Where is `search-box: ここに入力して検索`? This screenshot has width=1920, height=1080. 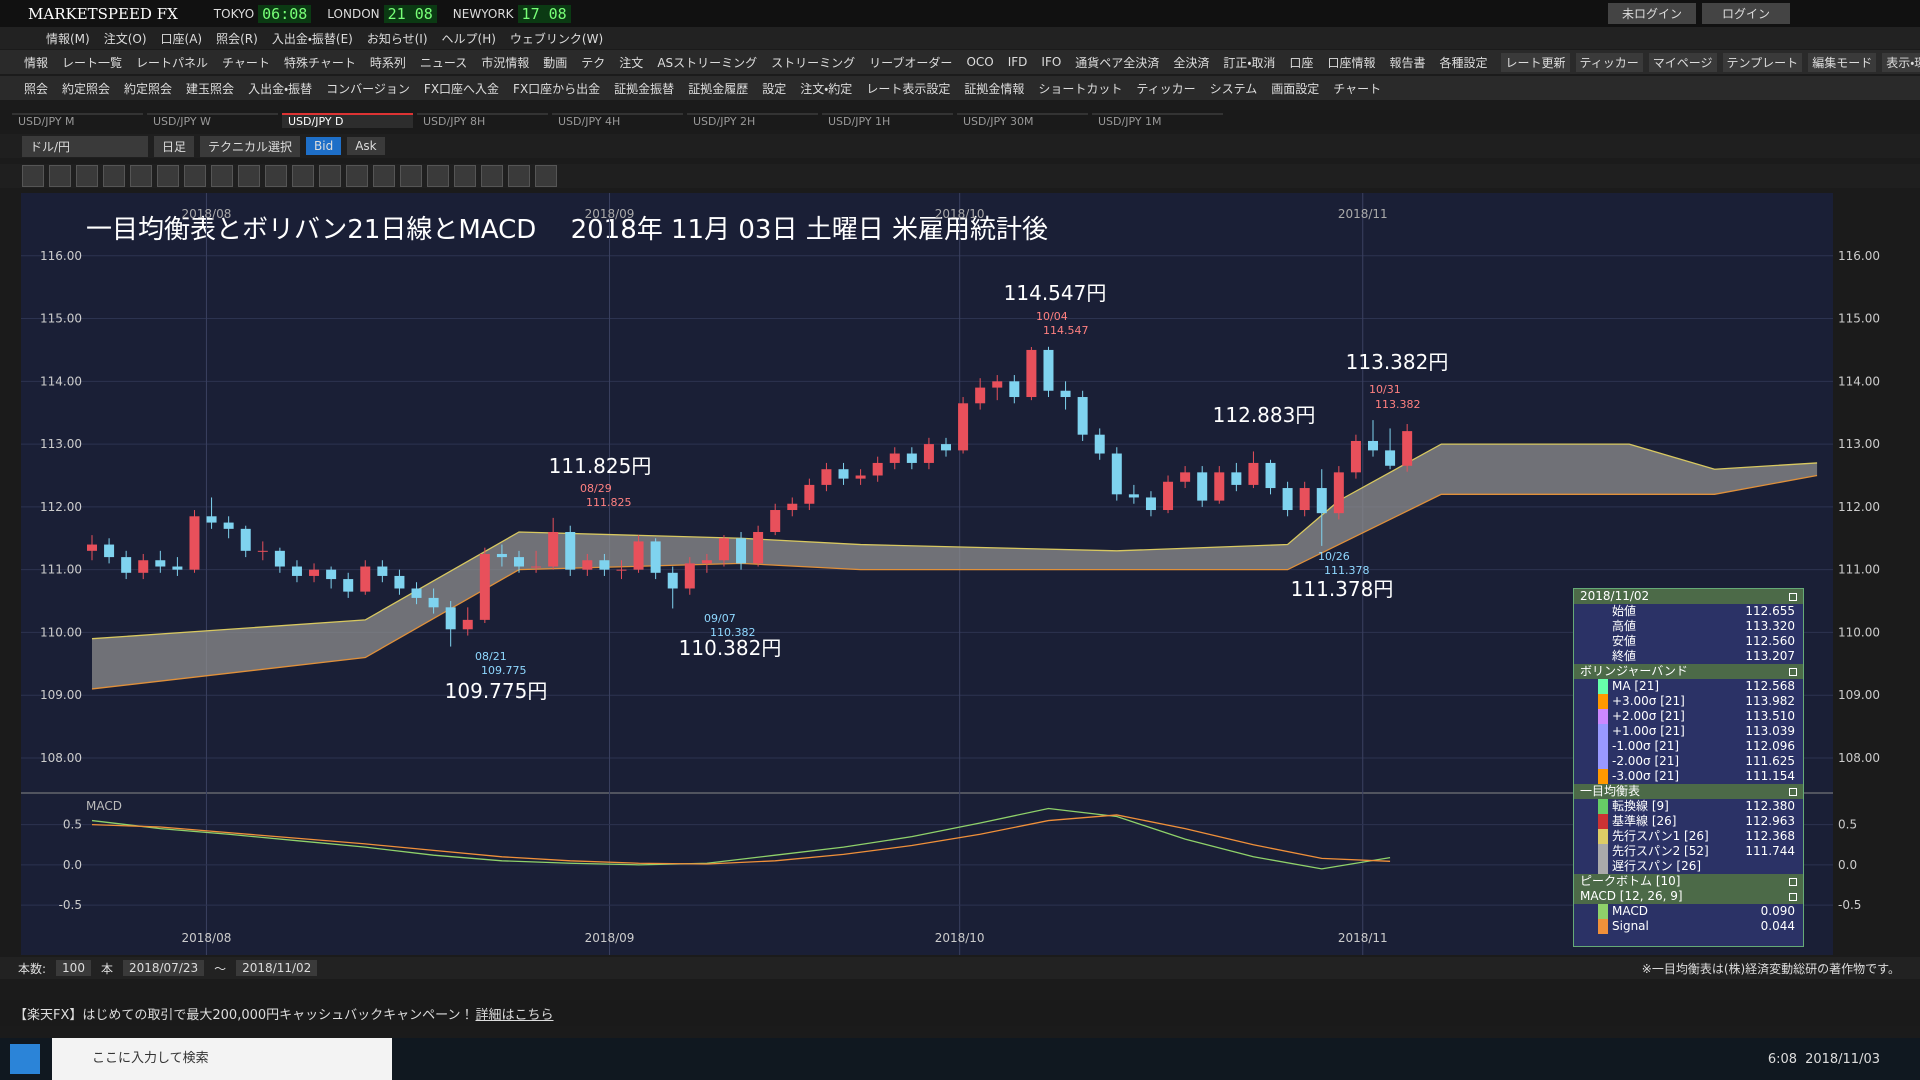
search-box: ここに入力して検索 is located at coordinates (222, 1059).